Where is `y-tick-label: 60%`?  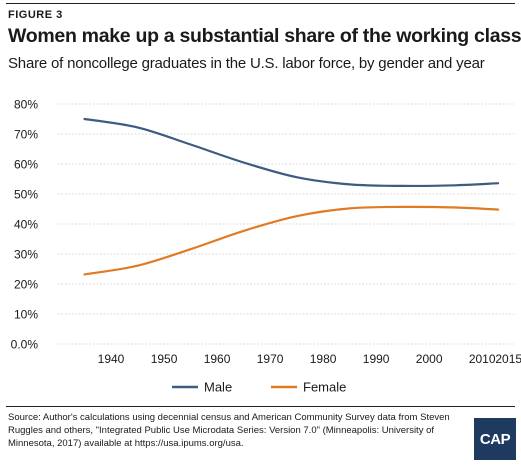 y-tick-label: 60% is located at coordinates (26, 165).